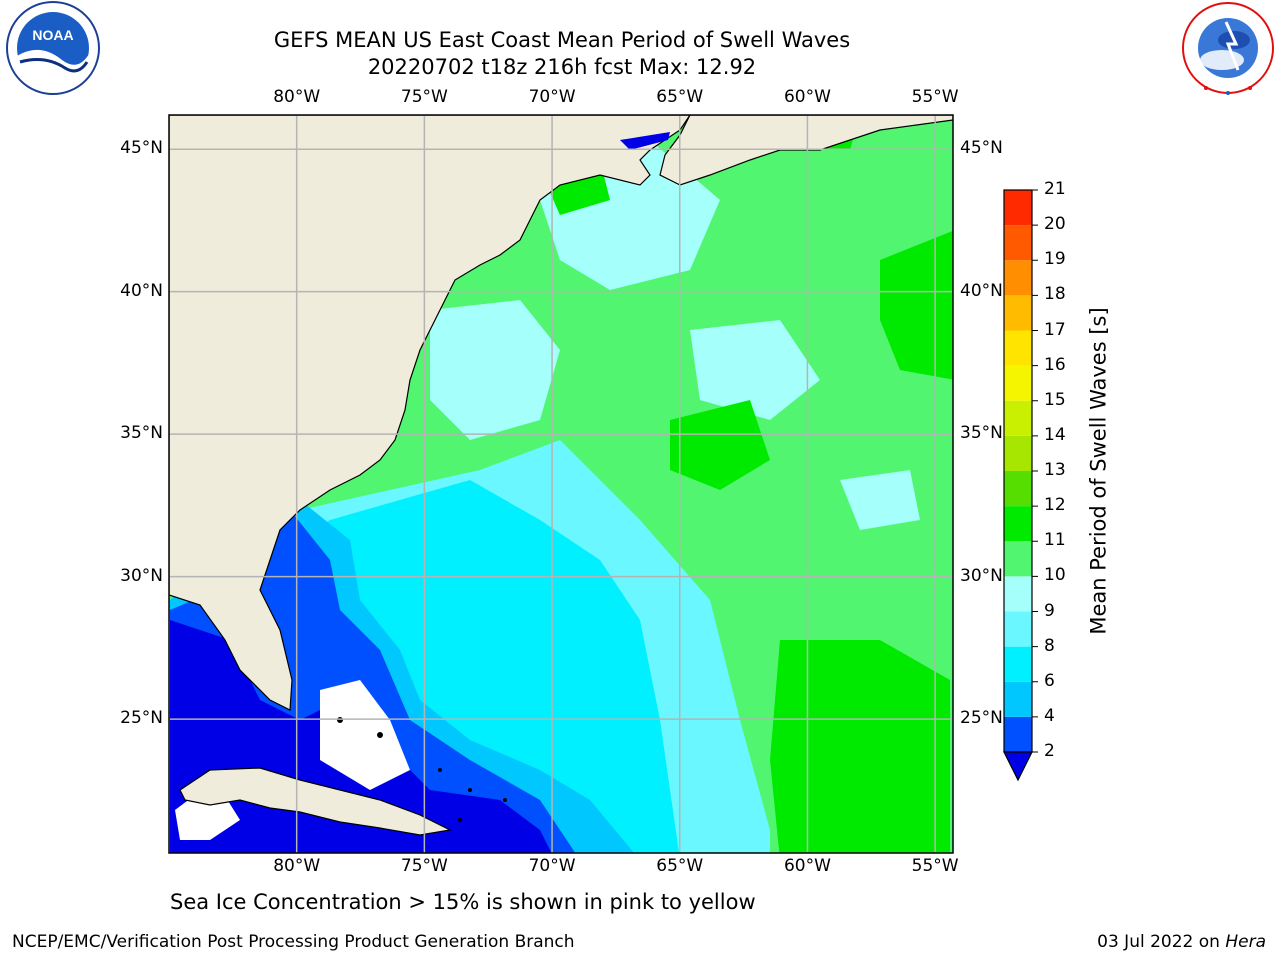 The height and width of the screenshot is (960, 1280). I want to click on colorbar-tick-label: 9, so click(1049, 610).